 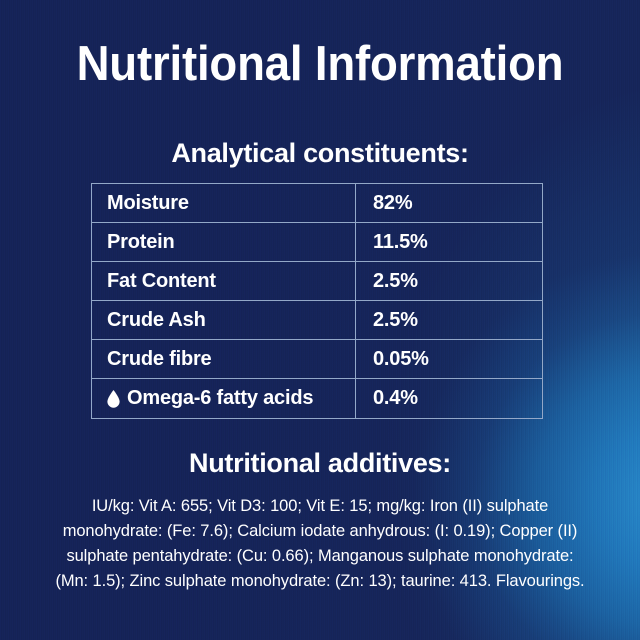 What do you see at coordinates (141, 241) in the screenshot?
I see `constituent-label: Protein` at bounding box center [141, 241].